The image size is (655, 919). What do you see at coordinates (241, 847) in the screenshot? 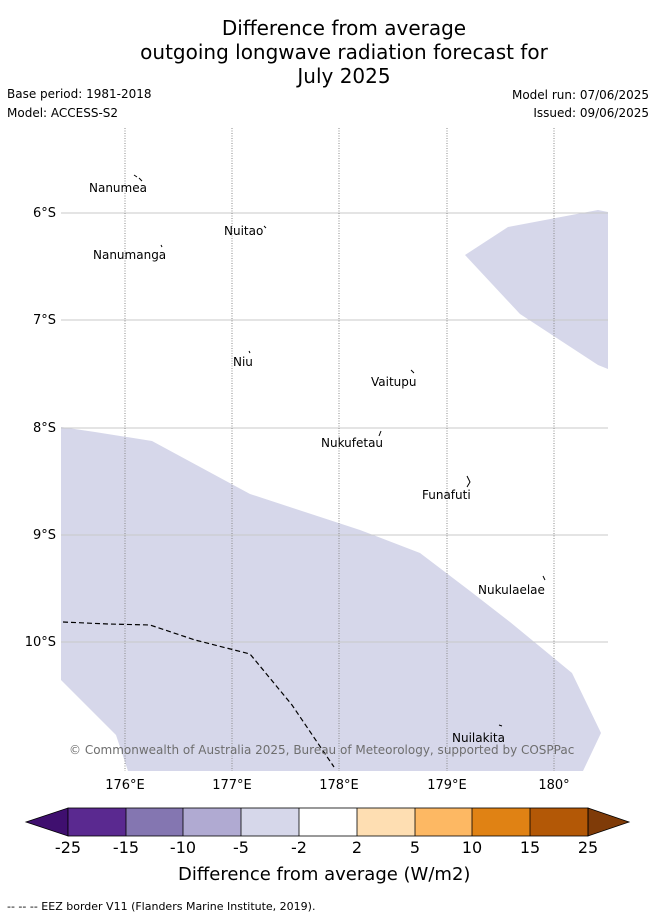
I see `colorbar-tick: -5` at bounding box center [241, 847].